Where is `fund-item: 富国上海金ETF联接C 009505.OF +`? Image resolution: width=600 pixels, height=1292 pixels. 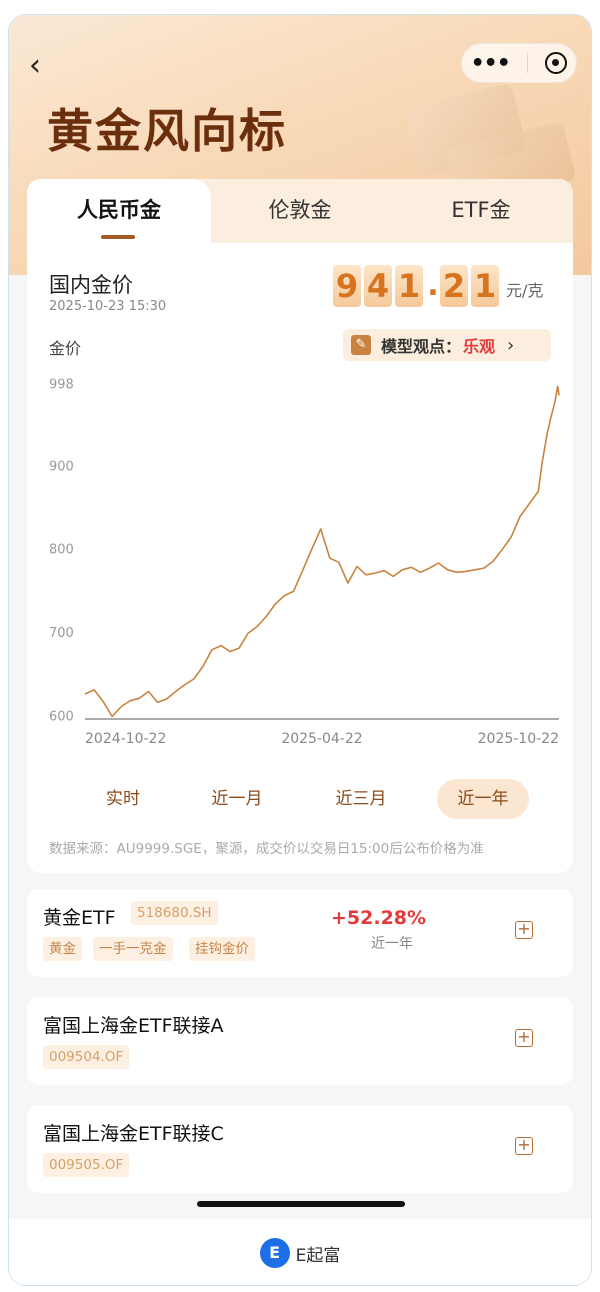 fund-item: 富国上海金ETF联接C 009505.OF + is located at coordinates (300, 1149).